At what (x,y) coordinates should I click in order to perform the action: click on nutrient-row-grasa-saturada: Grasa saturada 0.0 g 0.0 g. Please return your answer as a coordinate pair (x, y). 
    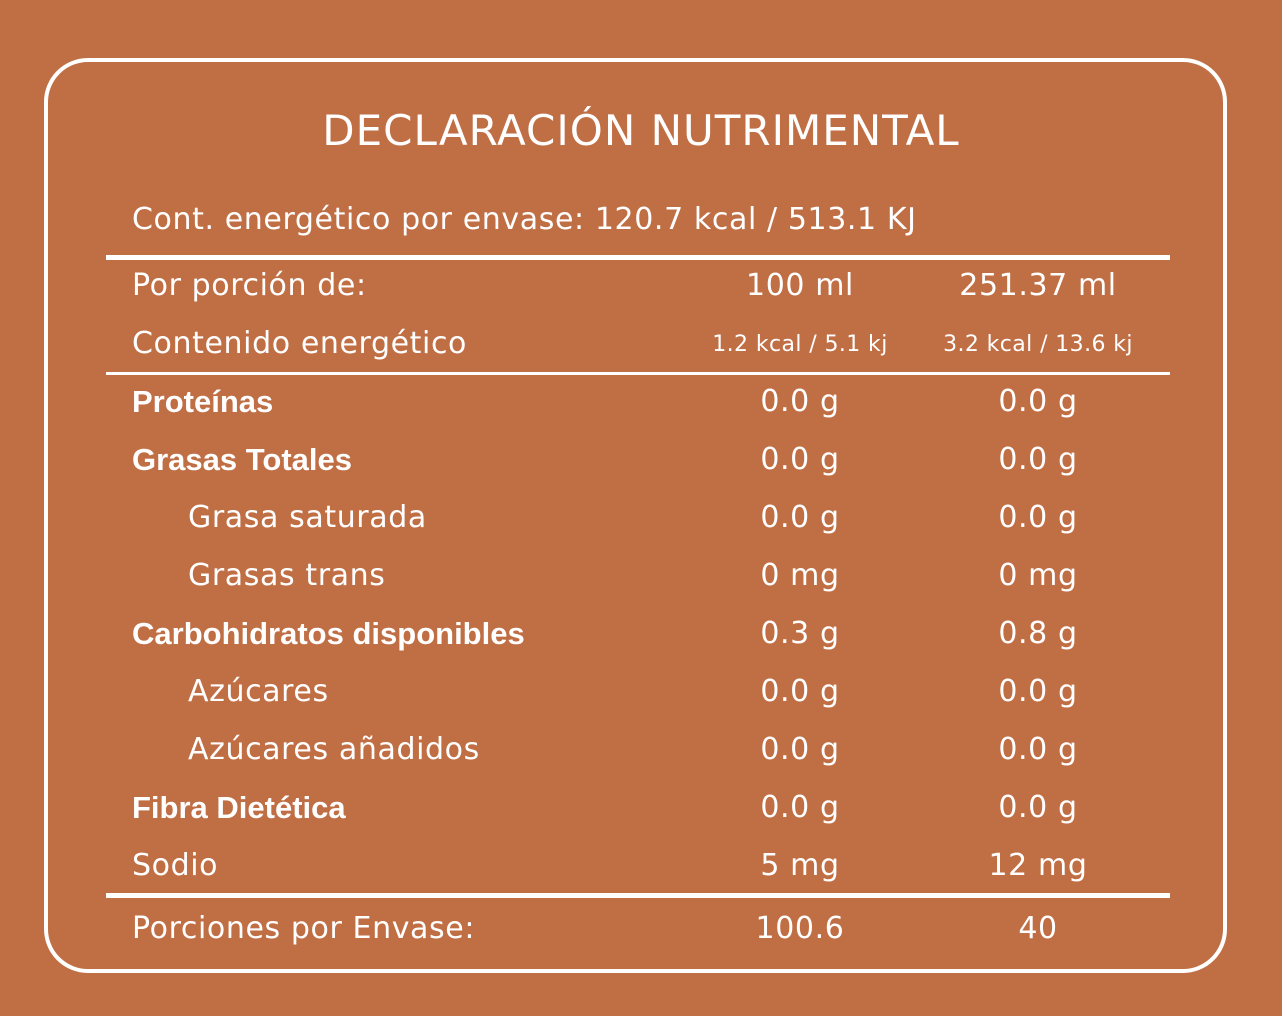
    Looking at the image, I should click on (641, 520).